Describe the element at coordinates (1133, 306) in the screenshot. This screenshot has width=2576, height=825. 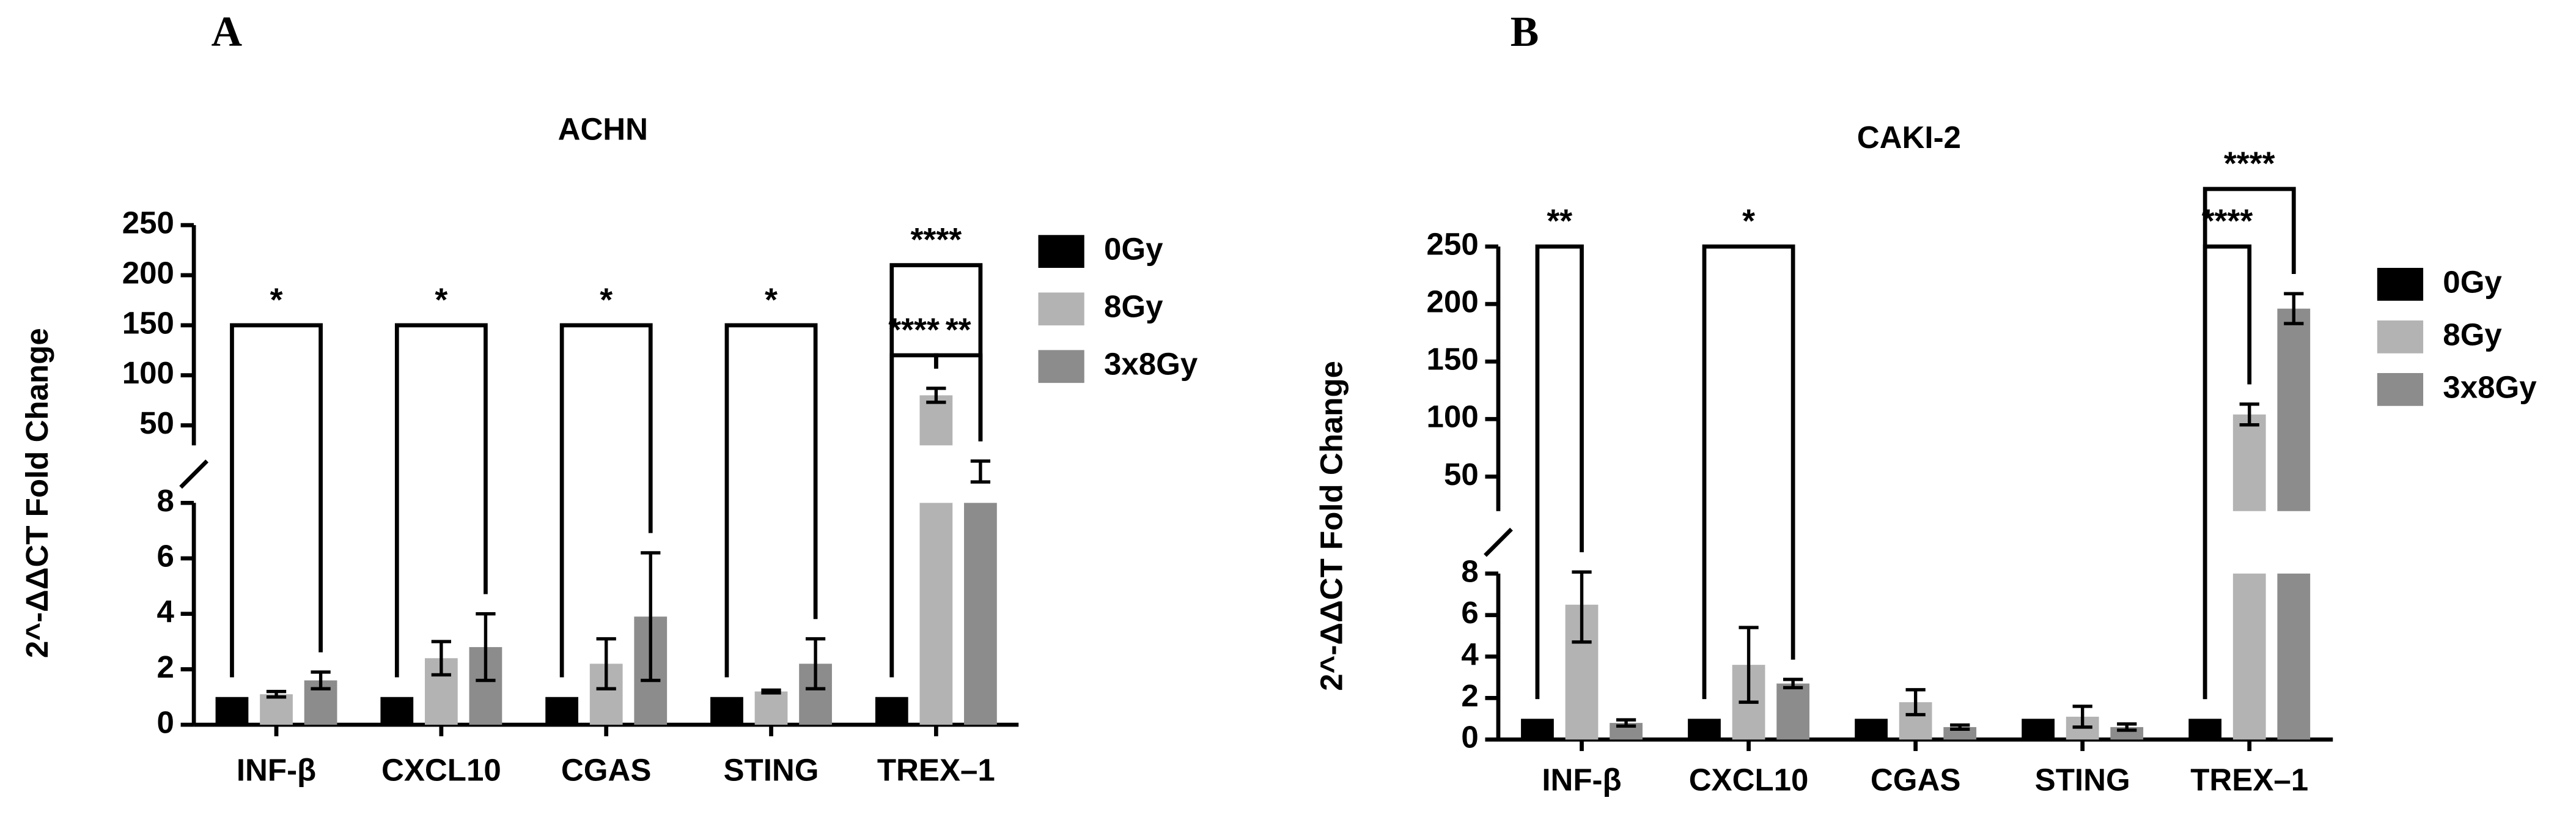
I see `legend-label: 8Gy` at that location.